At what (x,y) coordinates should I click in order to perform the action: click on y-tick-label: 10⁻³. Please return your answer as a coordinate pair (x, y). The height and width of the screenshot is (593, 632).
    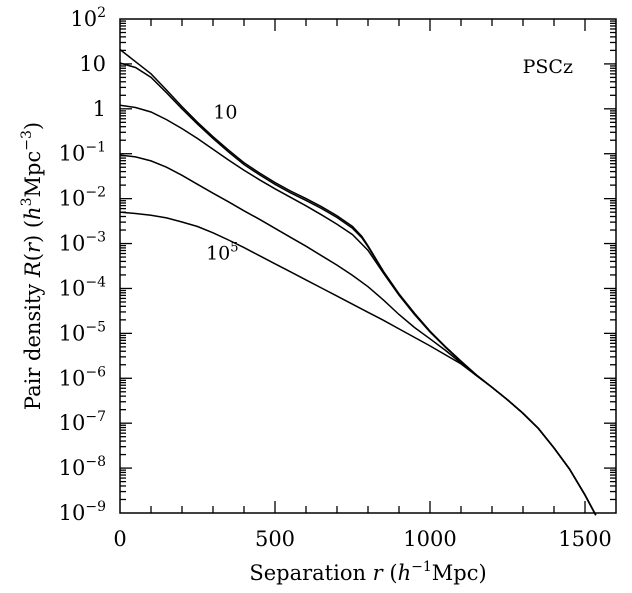
    Looking at the image, I should click on (82, 243).